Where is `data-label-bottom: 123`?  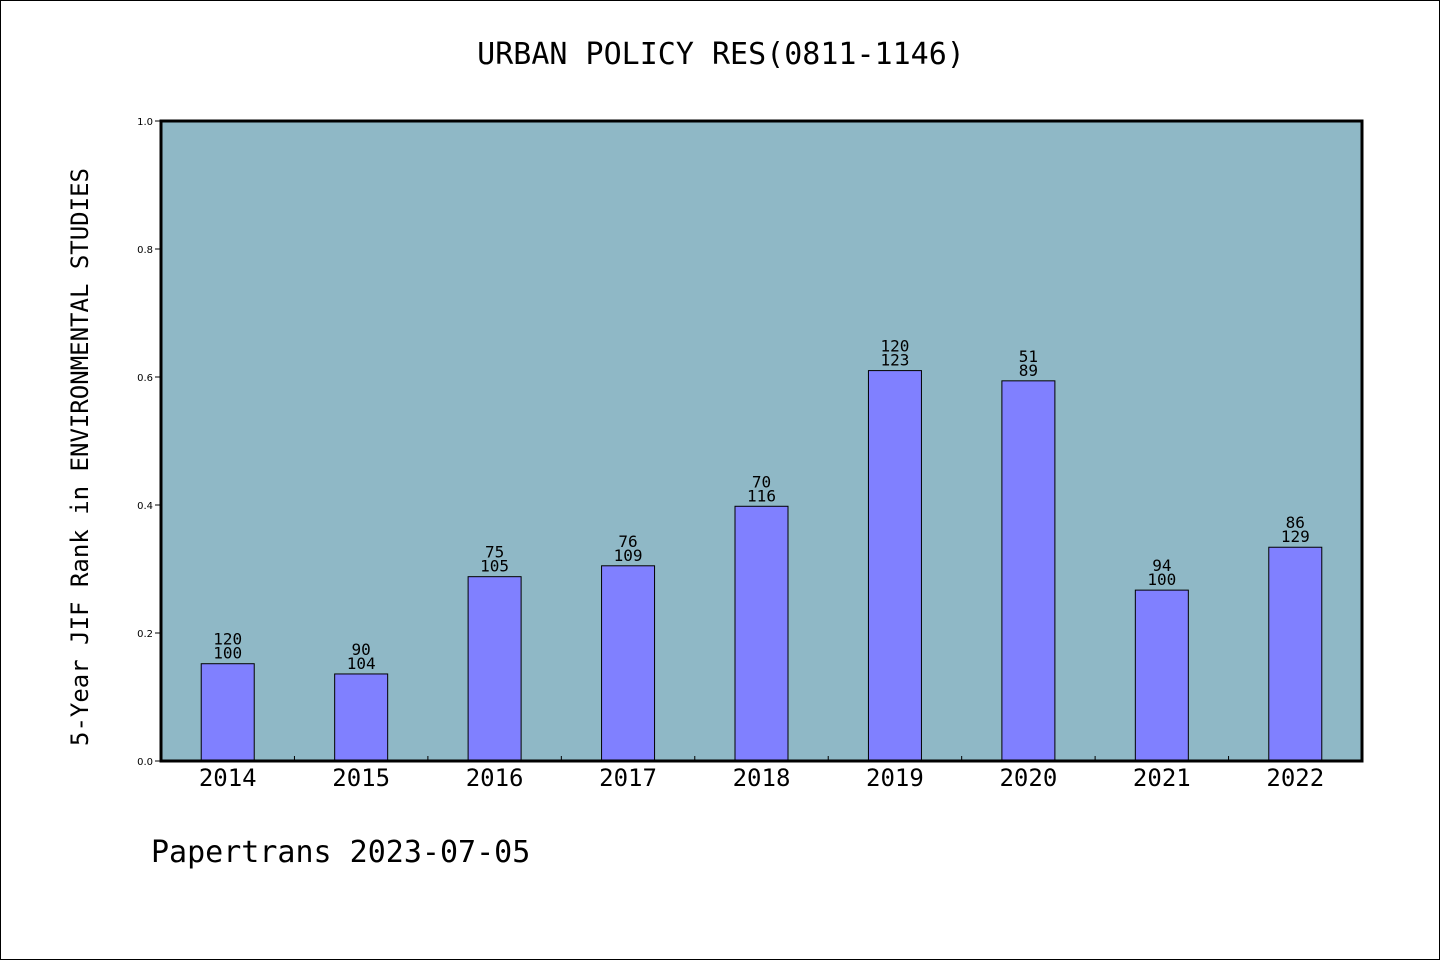 data-label-bottom: 123 is located at coordinates (894, 360).